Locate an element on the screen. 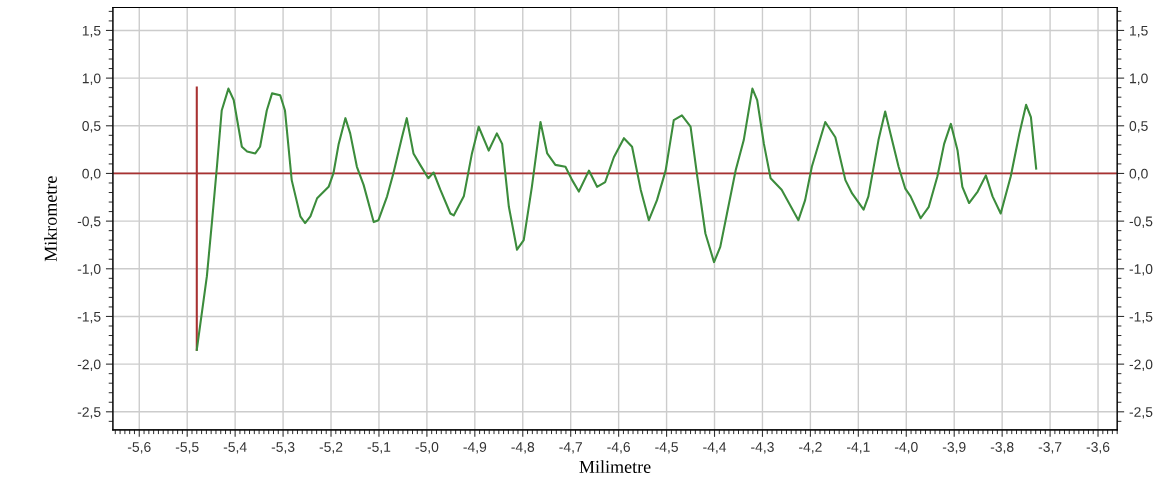 This screenshot has width=1176, height=504. y-tick-label: -2,0 is located at coordinates (89, 365).